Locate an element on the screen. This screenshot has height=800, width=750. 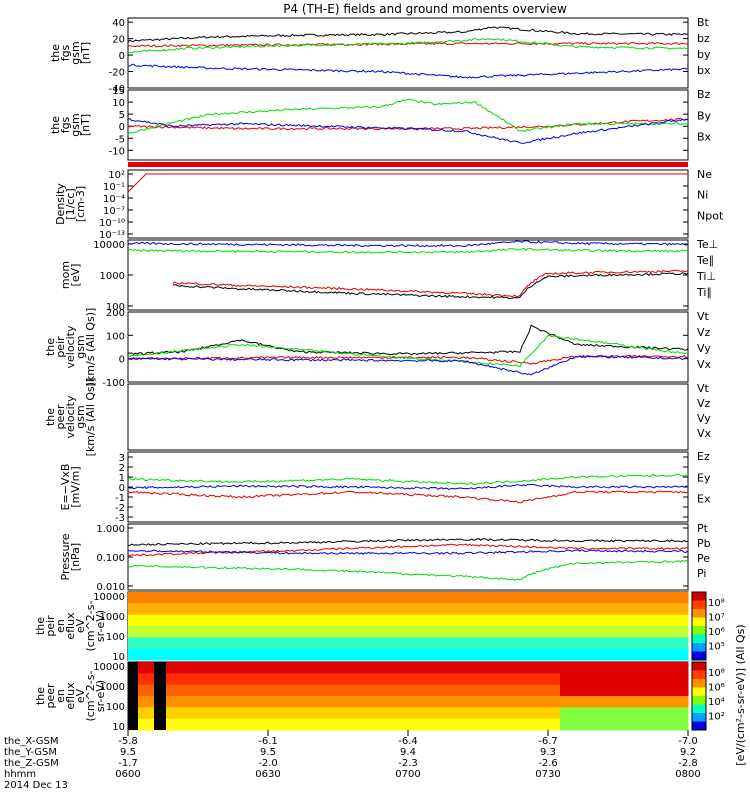
legend-entry: Vx is located at coordinates (704, 364).